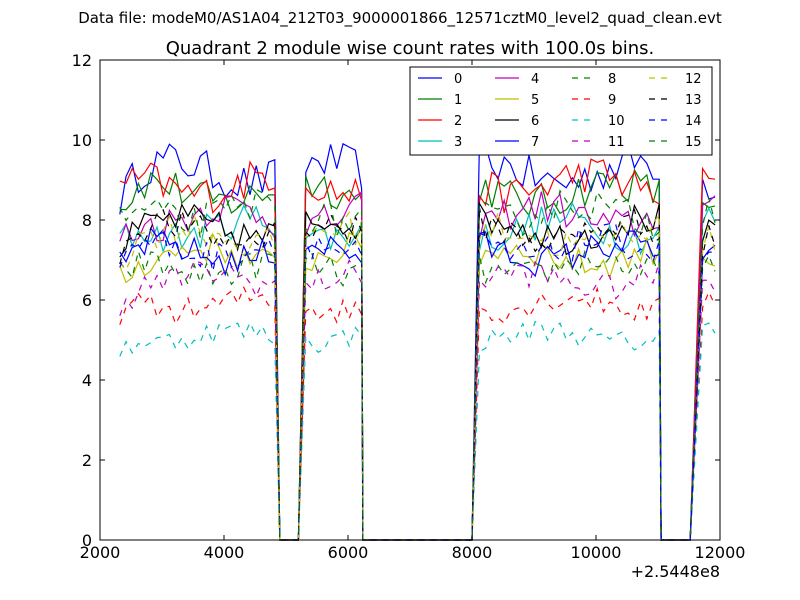  I want to click on legend-frame, so click(561, 111).